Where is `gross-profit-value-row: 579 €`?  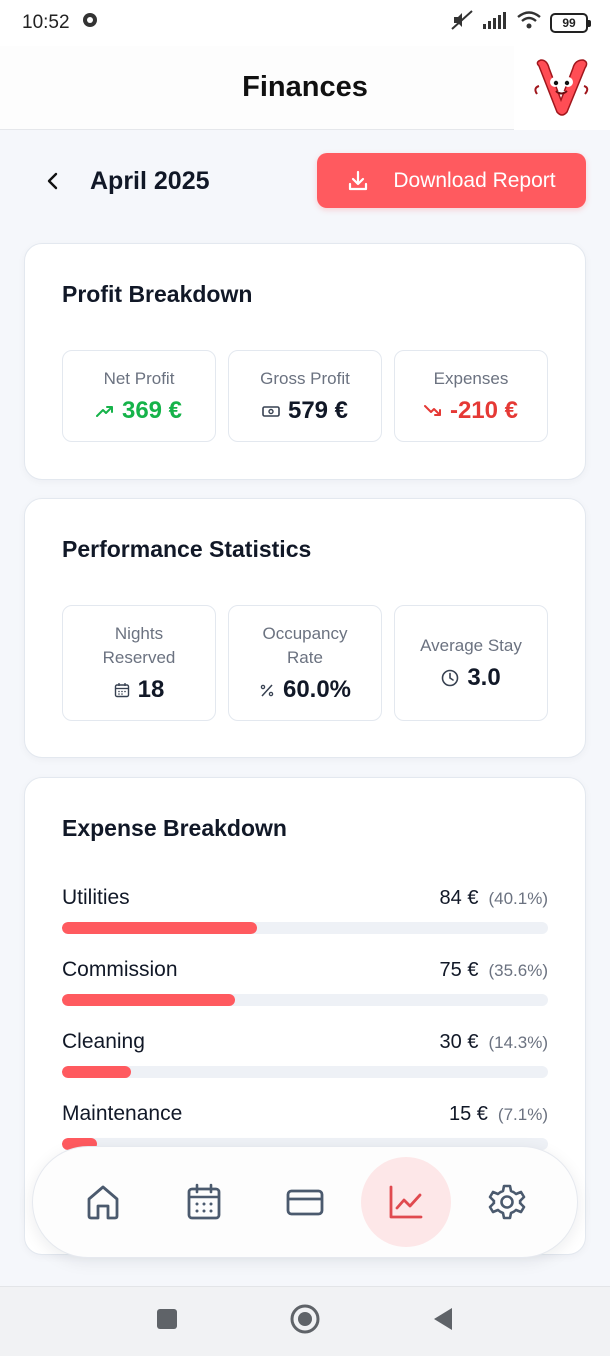 gross-profit-value-row: 579 € is located at coordinates (305, 411).